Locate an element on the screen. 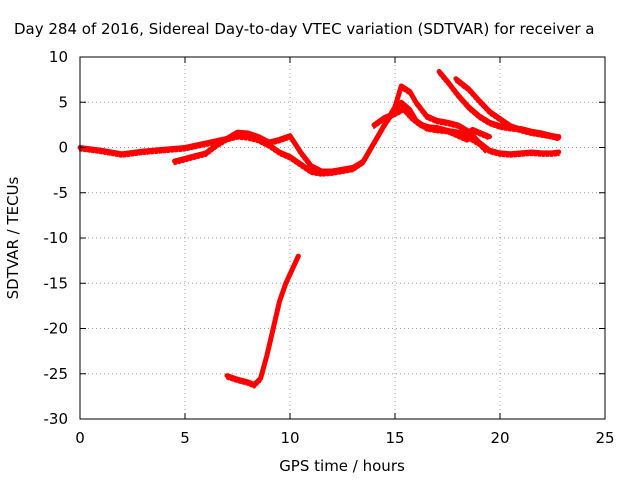 The width and height of the screenshot is (640, 480). x-tick-label: 20 is located at coordinates (499, 438).